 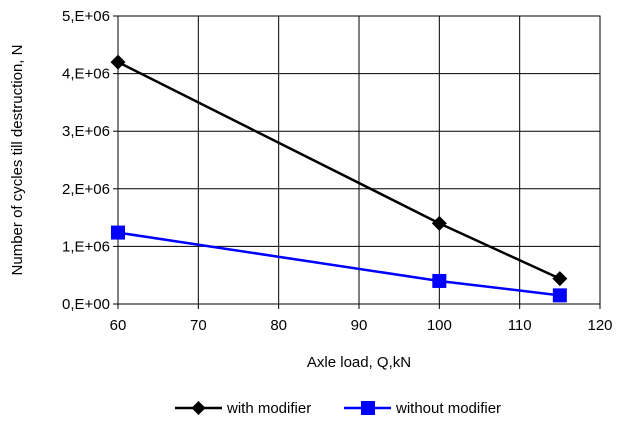 What do you see at coordinates (86, 304) in the screenshot?
I see `y-tick-label: 0,E+00` at bounding box center [86, 304].